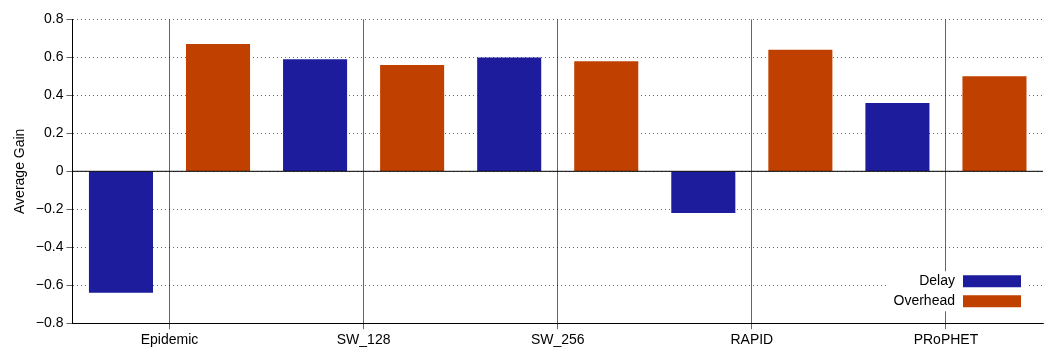 This screenshot has height=360, width=1063. What do you see at coordinates (53, 18) in the screenshot?
I see `y-tick-label: 0.8` at bounding box center [53, 18].